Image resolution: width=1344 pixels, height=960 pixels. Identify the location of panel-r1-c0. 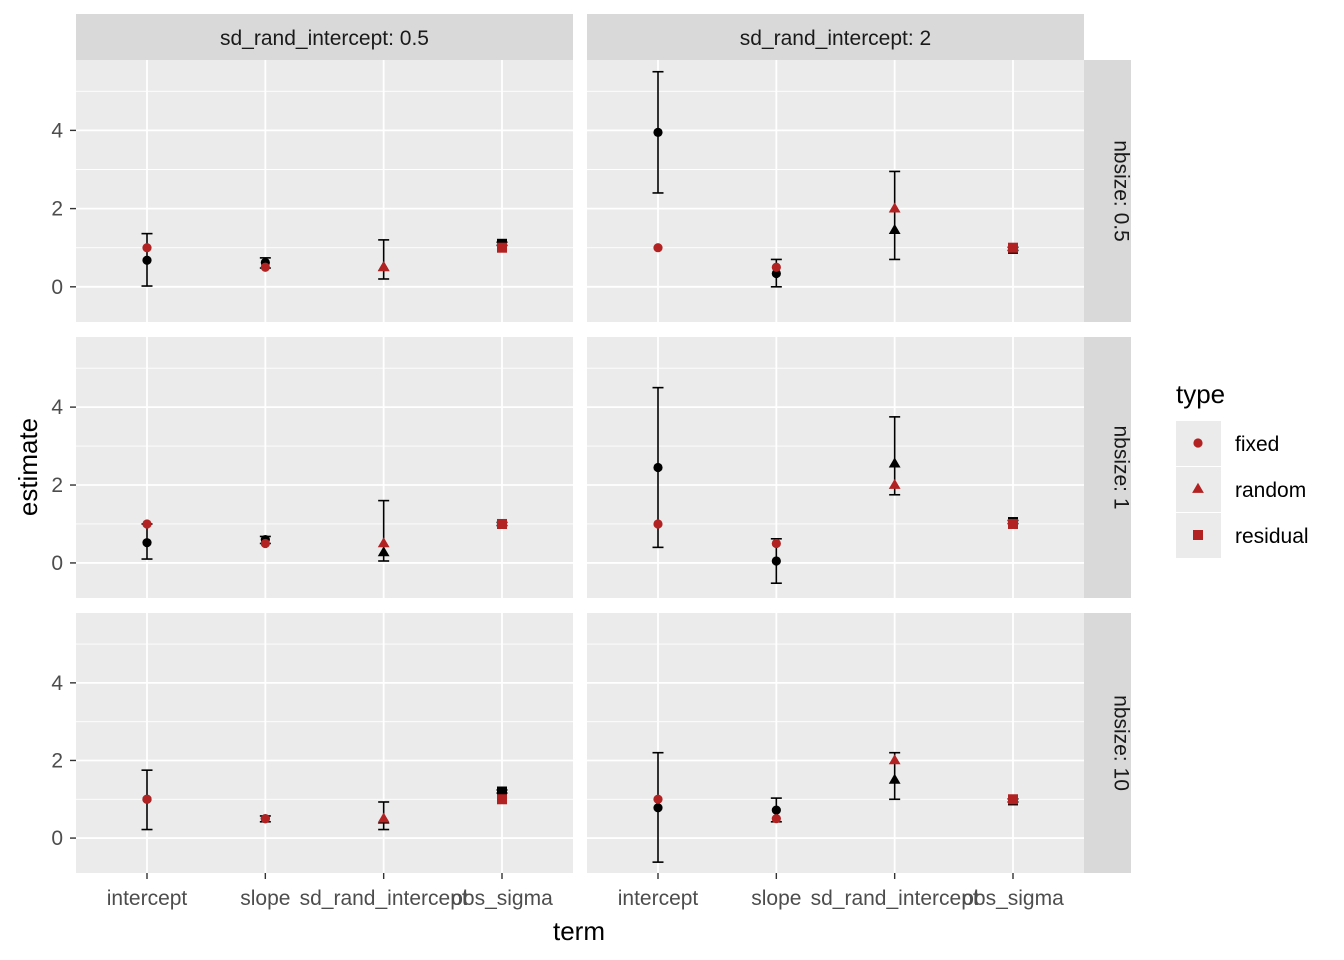
(324, 467).